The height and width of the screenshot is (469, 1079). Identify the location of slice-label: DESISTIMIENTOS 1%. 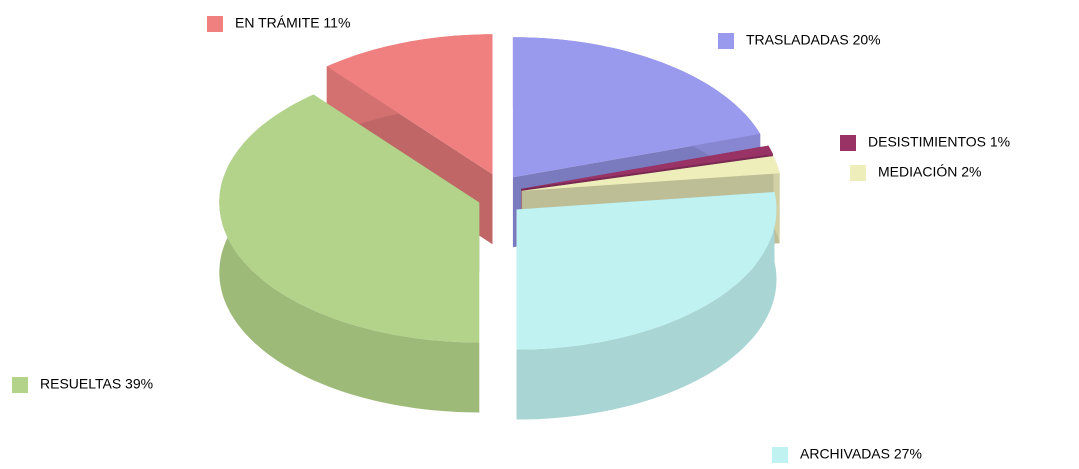
(939, 142).